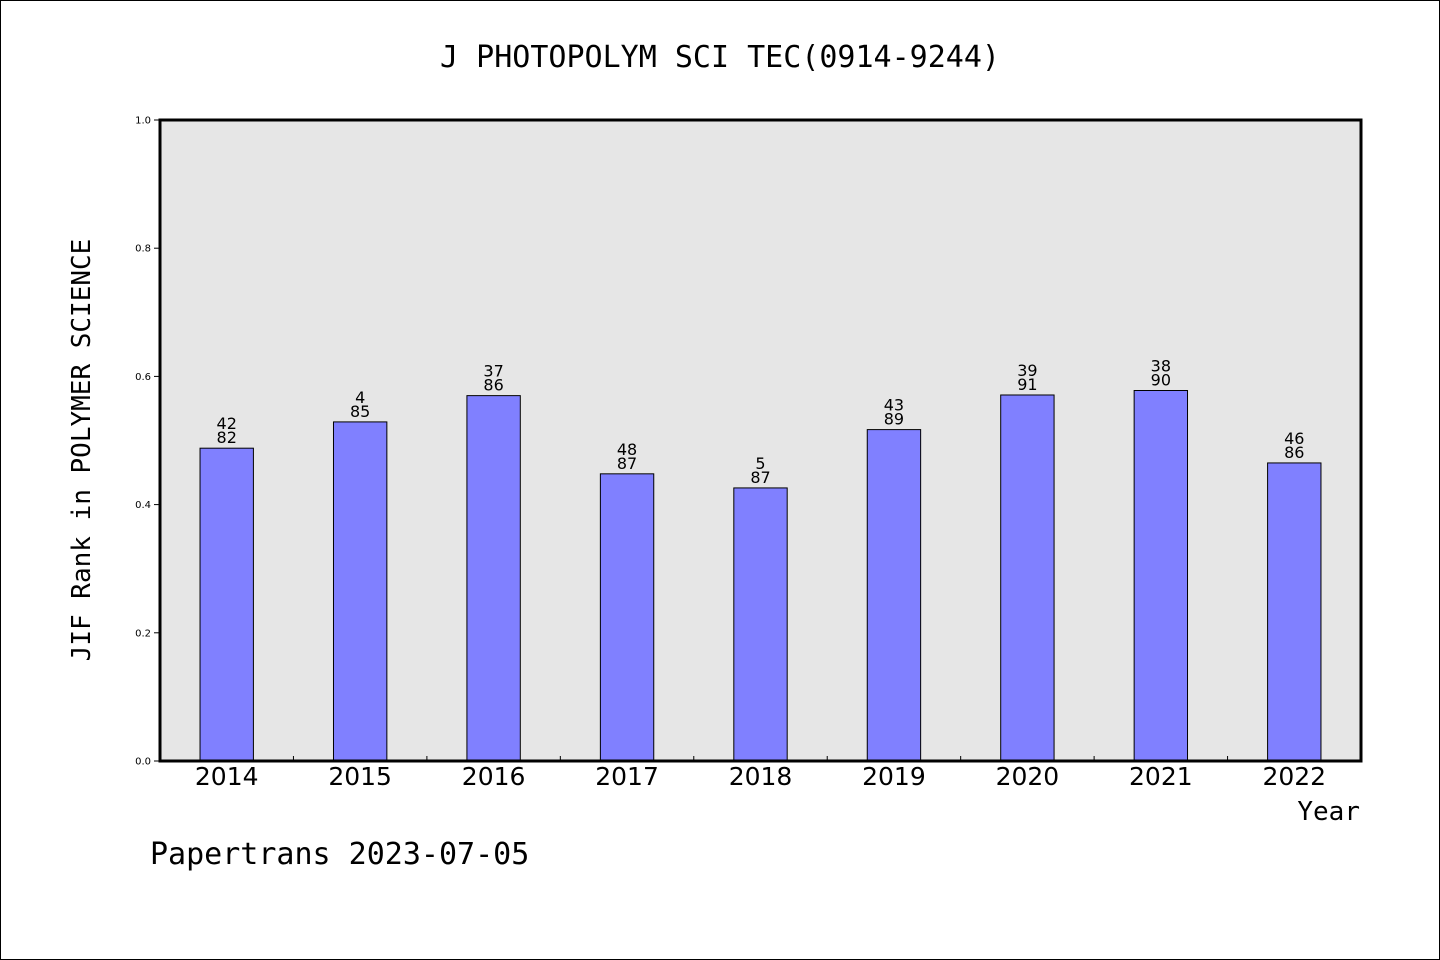 The width and height of the screenshot is (1440, 960). What do you see at coordinates (720, 57) in the screenshot?
I see `chart-title: J PHOTOPOLYM SCI TEC(0914-9244)` at bounding box center [720, 57].